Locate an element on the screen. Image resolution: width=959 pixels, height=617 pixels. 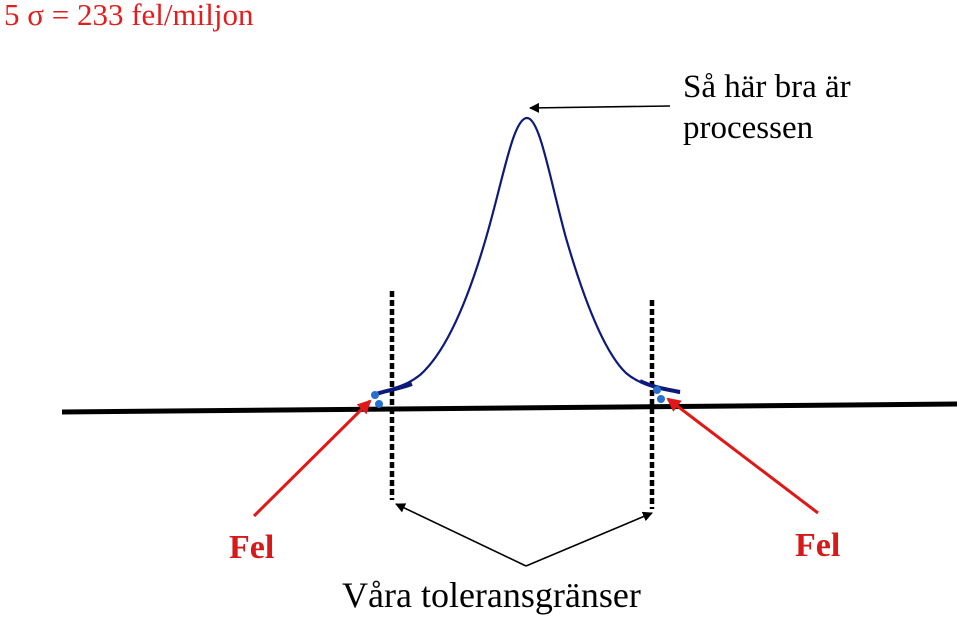
baseline-axis is located at coordinates (509, 408).